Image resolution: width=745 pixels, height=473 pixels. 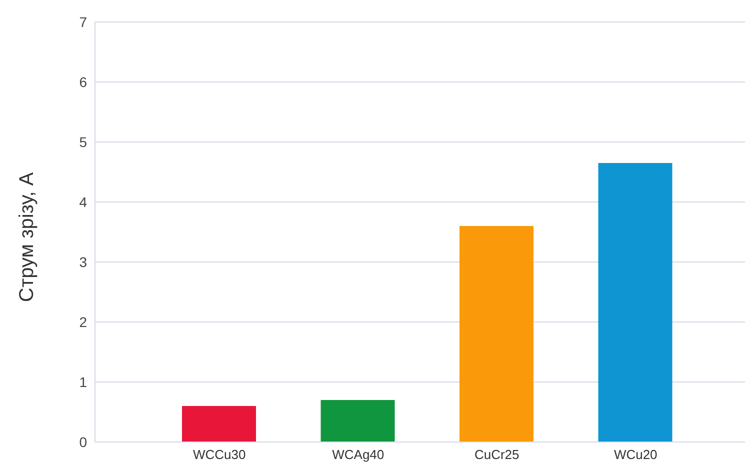 What do you see at coordinates (83, 142) in the screenshot?
I see `y-tick-label: 5` at bounding box center [83, 142].